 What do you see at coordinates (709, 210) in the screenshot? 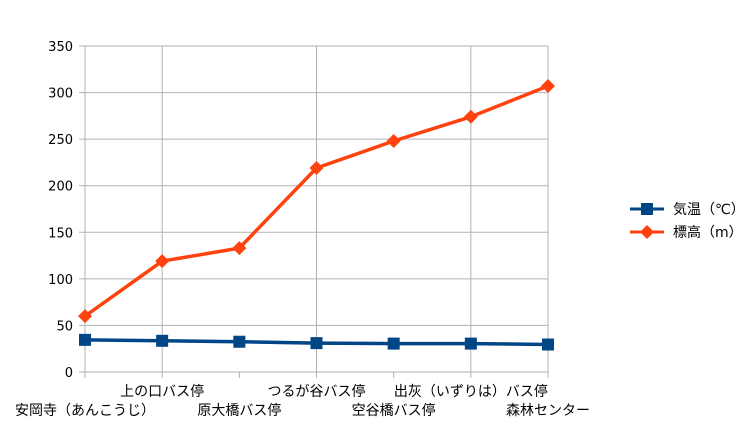
I see `legend-label: 気温（℃）` at bounding box center [709, 210].